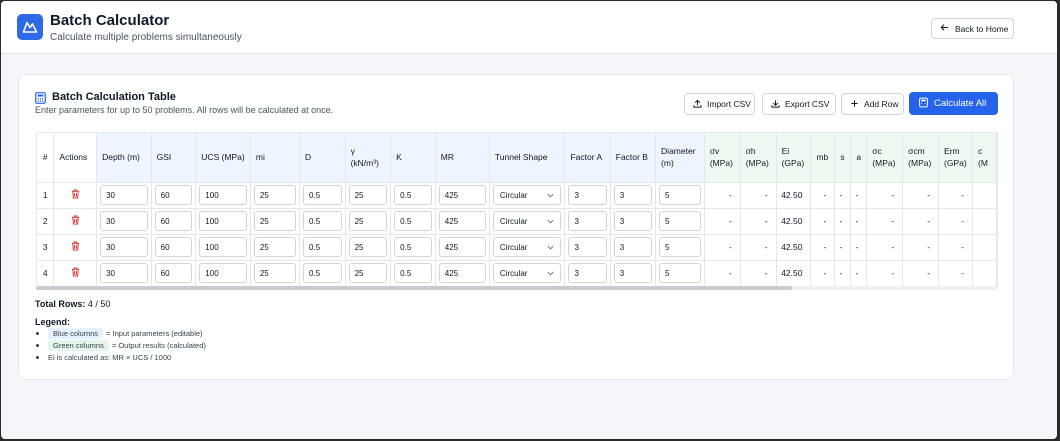 This screenshot has height=441, width=1060. What do you see at coordinates (859, 195) in the screenshot?
I see `a-value: -` at bounding box center [859, 195].